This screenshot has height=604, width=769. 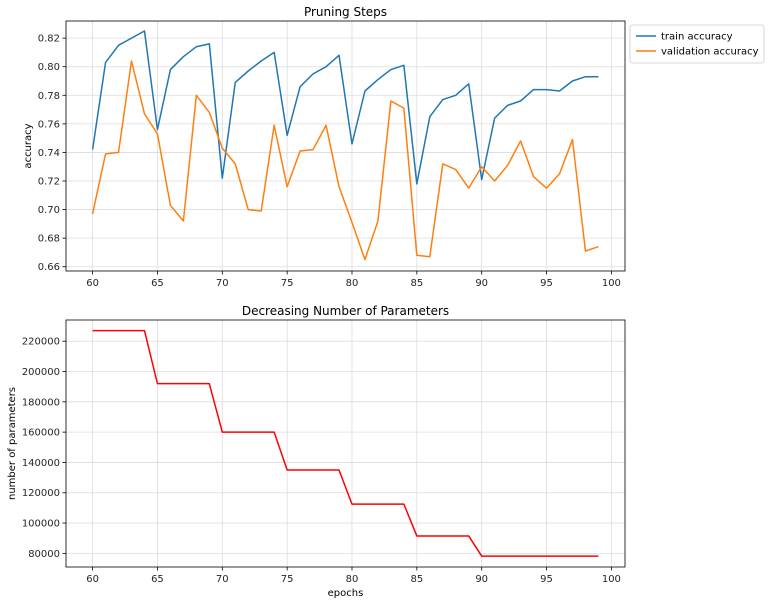 I want to click on y-tick-label: 0.76, so click(x=49, y=124).